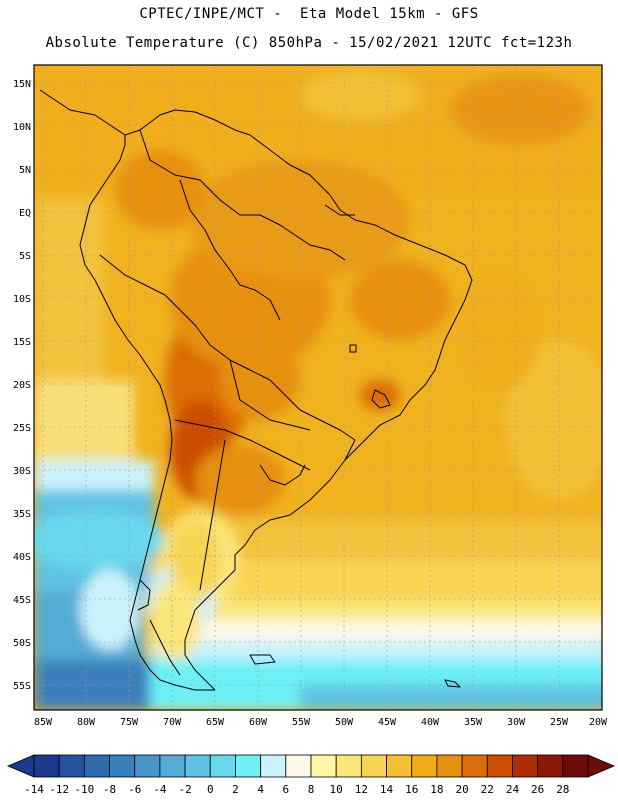 The height and width of the screenshot is (800, 618). What do you see at coordinates (86, 722) in the screenshot?
I see `lon-label: 80W` at bounding box center [86, 722].